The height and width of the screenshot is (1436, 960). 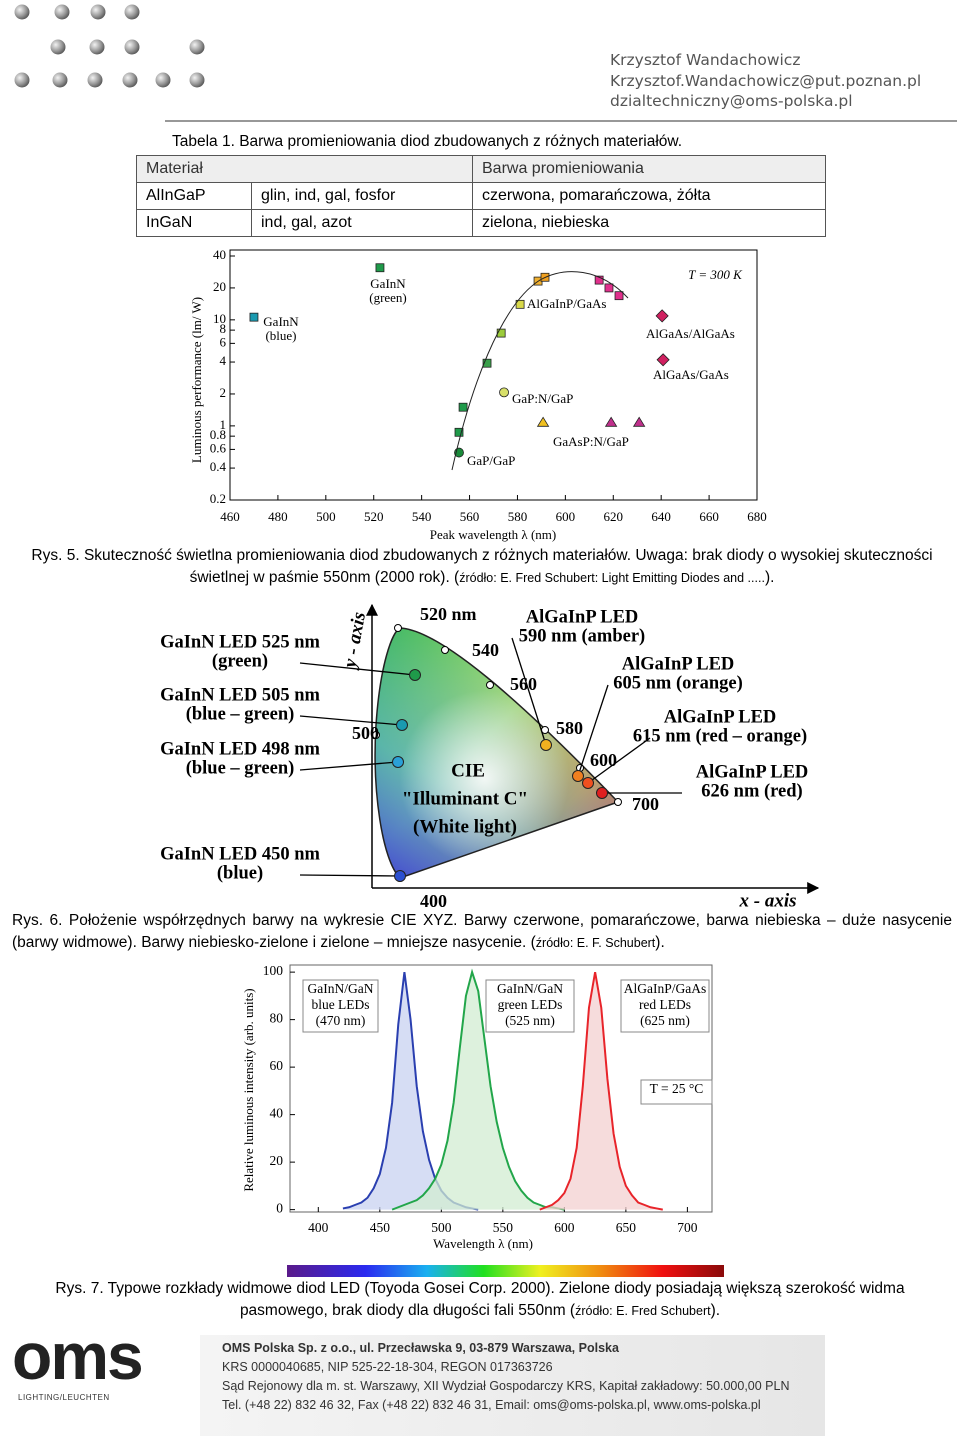 What do you see at coordinates (603, 760) in the screenshot?
I see `wavelength-label: 600` at bounding box center [603, 760].